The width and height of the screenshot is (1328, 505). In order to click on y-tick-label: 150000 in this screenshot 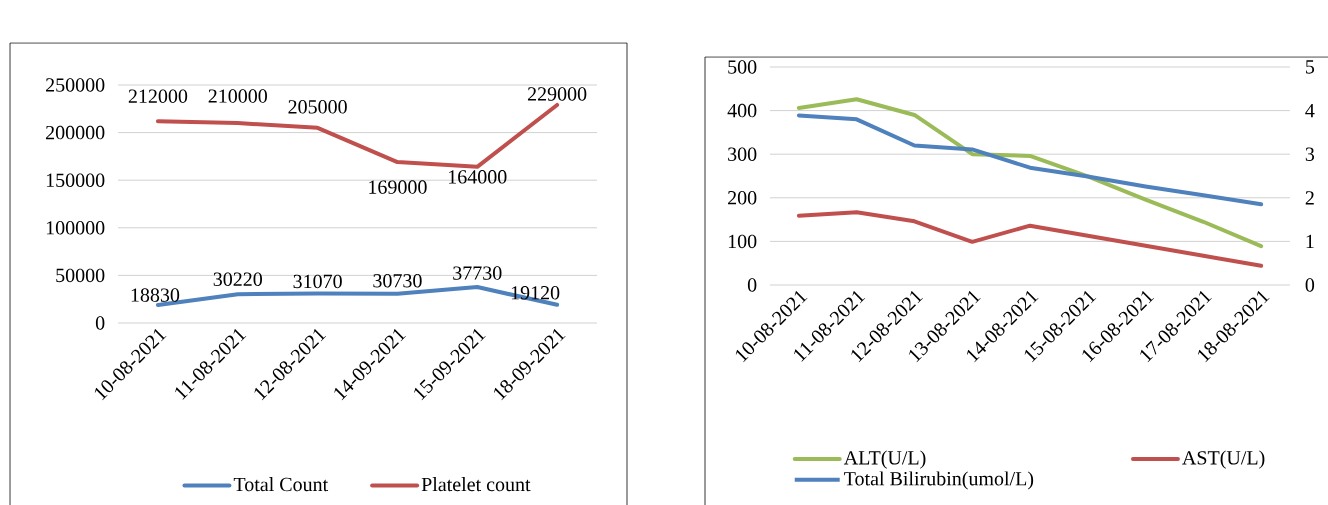, I will do `click(75, 180)`.